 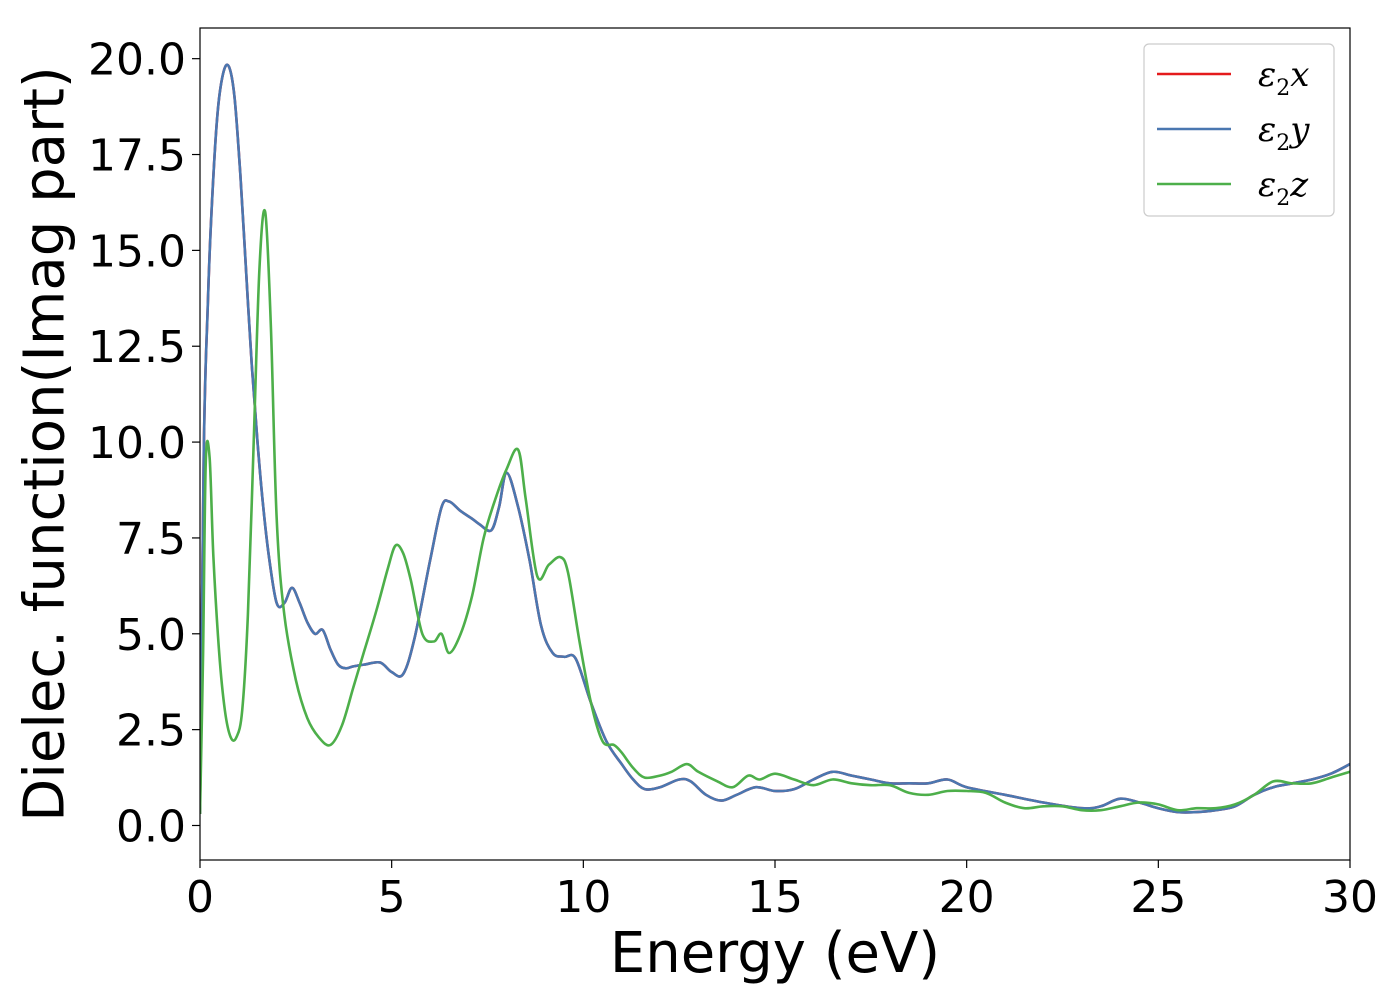 What do you see at coordinates (137, 443) in the screenshot?
I see `y-tick-label: 10.0` at bounding box center [137, 443].